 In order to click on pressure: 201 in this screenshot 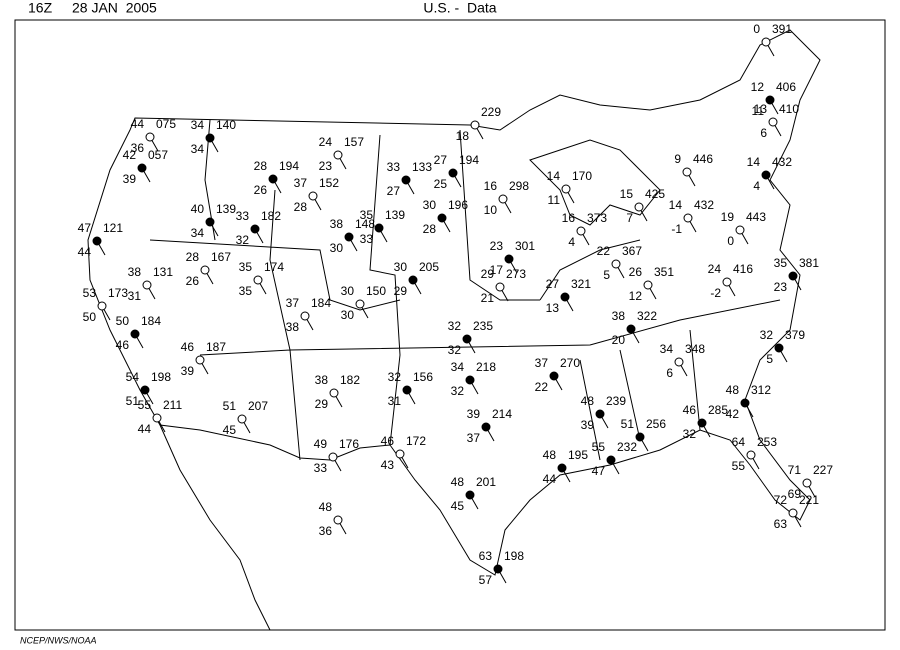, I will do `click(486, 482)`.